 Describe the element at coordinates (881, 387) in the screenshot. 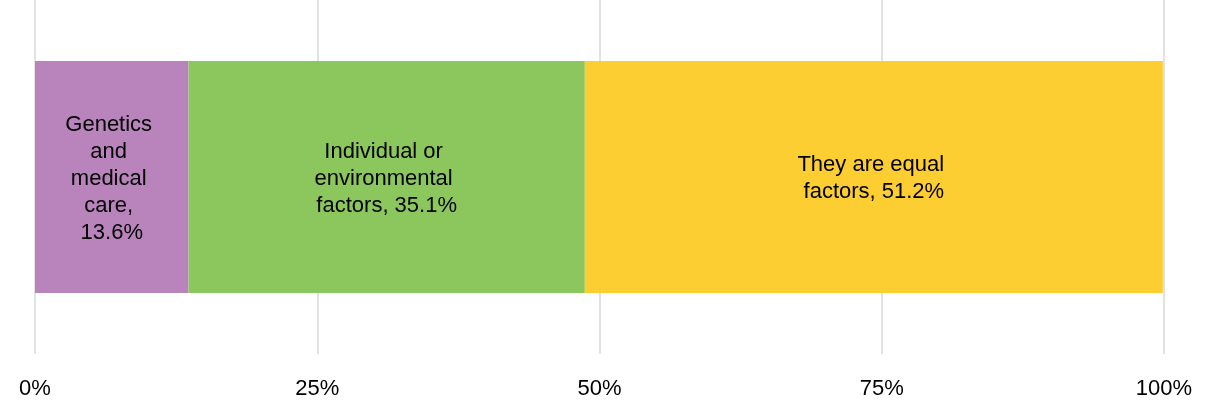

I see `x-tick-label: 75%` at that location.